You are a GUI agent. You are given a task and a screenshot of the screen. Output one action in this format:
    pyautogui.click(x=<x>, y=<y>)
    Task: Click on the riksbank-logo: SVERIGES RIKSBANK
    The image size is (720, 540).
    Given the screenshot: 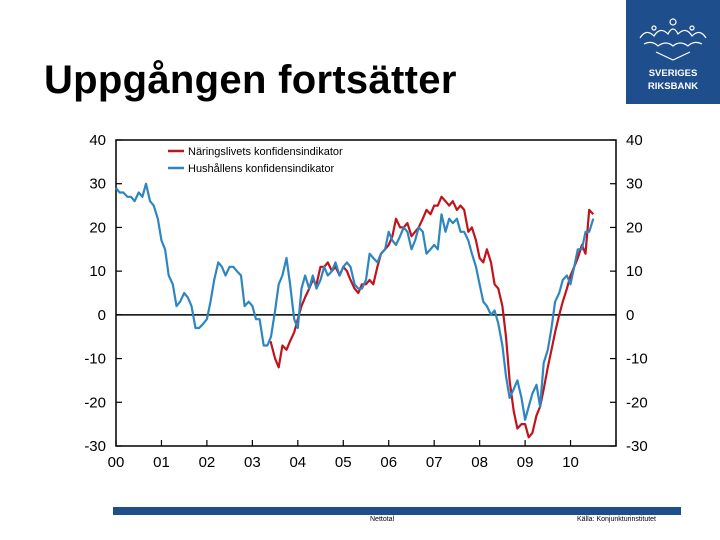 What is the action you would take?
    pyautogui.click(x=673, y=52)
    